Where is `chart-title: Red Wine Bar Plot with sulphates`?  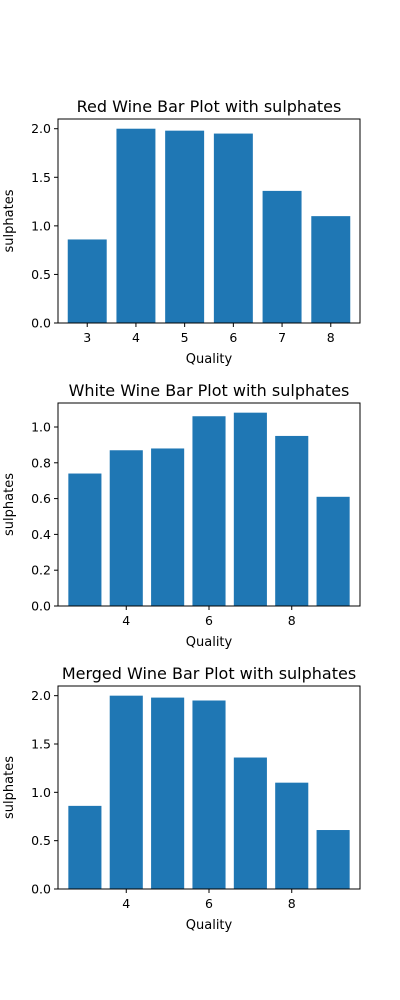 chart-title: Red Wine Bar Plot with sulphates is located at coordinates (209, 106).